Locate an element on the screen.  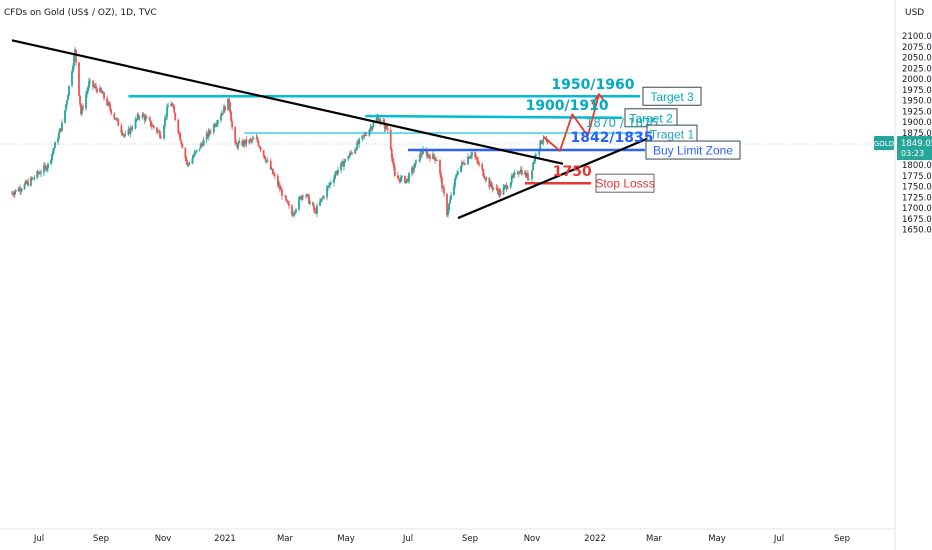
chart-title: CFDs on Gold (US$ / OZ), 1D, TVC is located at coordinates (80, 13).